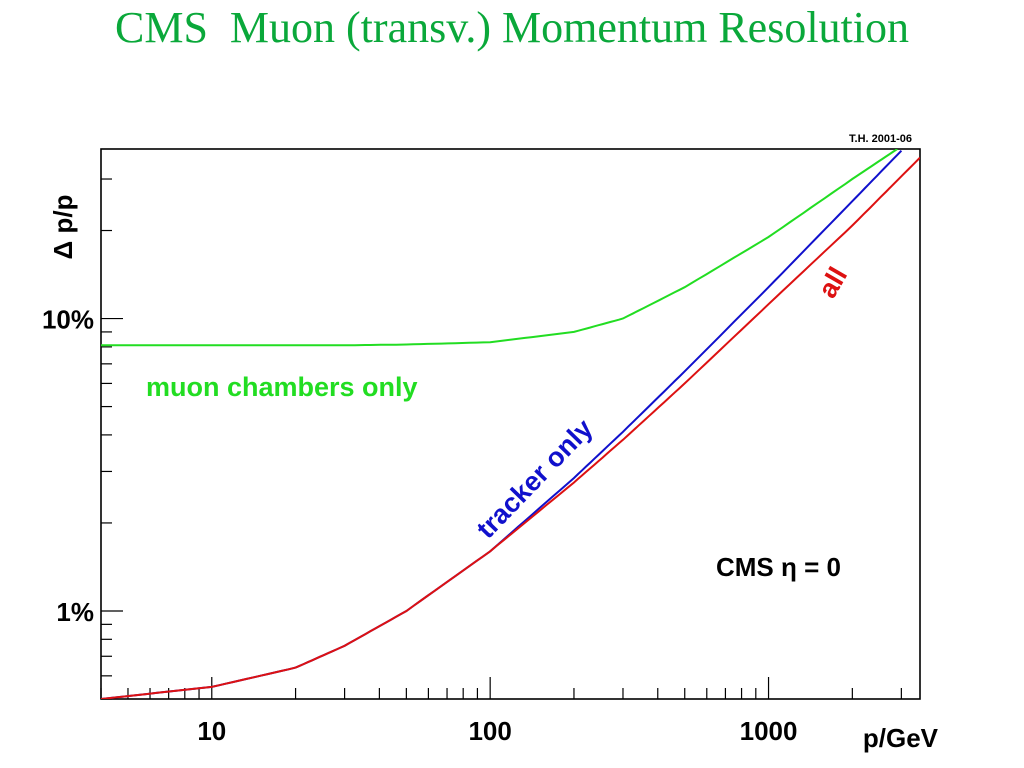  Describe the element at coordinates (769, 731) in the screenshot. I see `x-tick-label: 1000` at that location.